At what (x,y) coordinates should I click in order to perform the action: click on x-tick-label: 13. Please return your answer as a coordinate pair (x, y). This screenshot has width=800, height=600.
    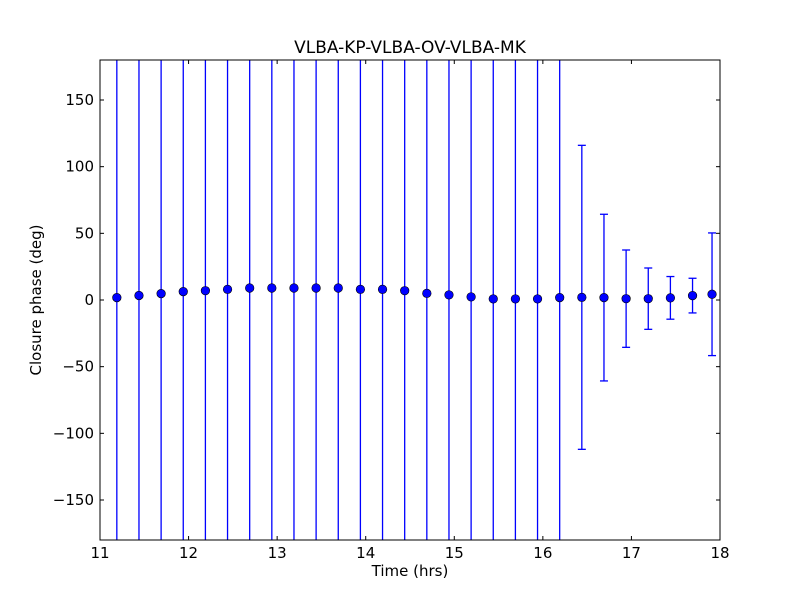
    Looking at the image, I should click on (277, 553).